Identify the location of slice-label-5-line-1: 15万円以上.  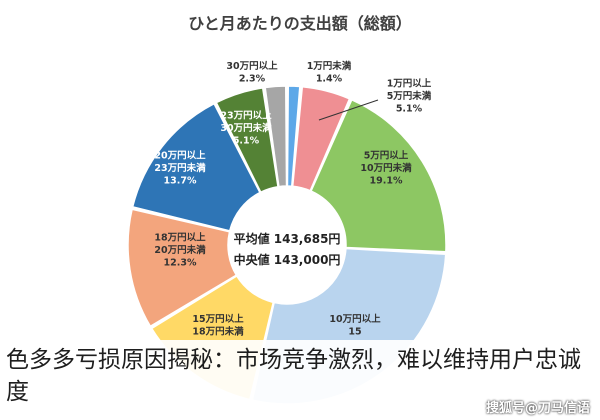
(218, 319).